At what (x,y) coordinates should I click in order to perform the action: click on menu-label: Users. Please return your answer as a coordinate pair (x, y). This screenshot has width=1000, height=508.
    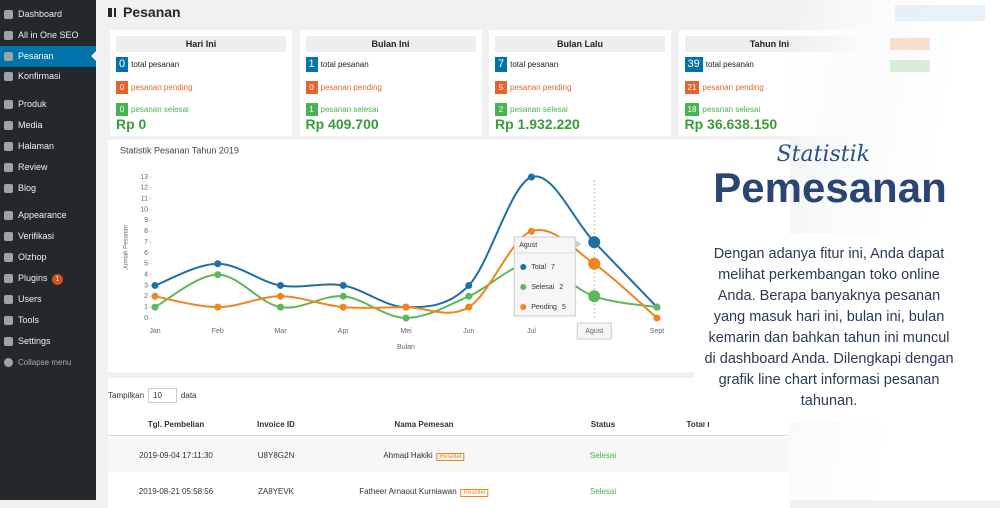
    Looking at the image, I should click on (30, 299).